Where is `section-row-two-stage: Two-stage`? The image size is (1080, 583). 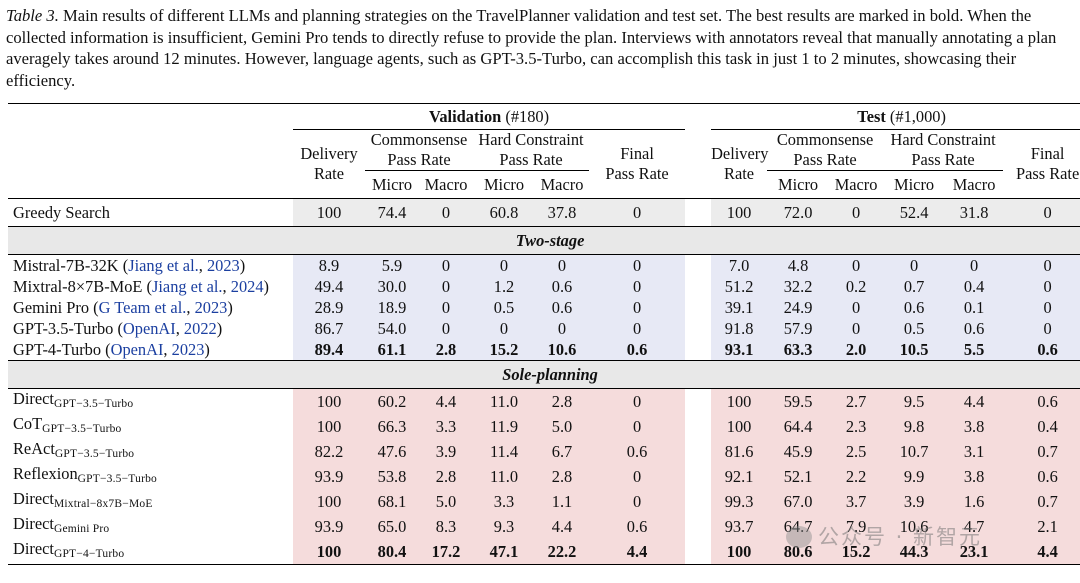
section-row-two-stage: Two-stage is located at coordinates (544, 240).